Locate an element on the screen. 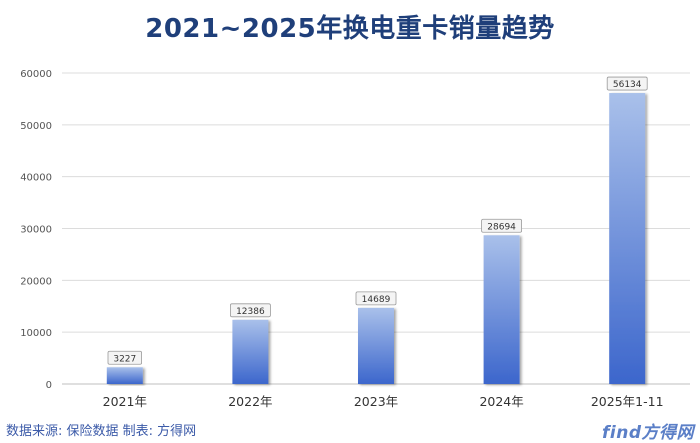 The width and height of the screenshot is (700, 443). y-tick-label: 30000 is located at coordinates (36, 230).